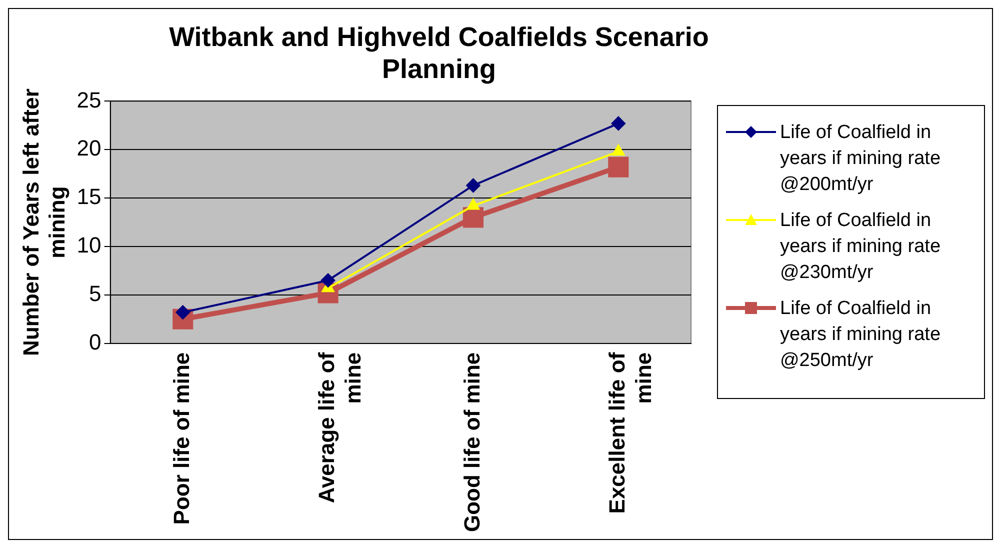 The width and height of the screenshot is (999, 546). I want to click on y-axis-title: Number of Years left after mining, so click(44, 222).